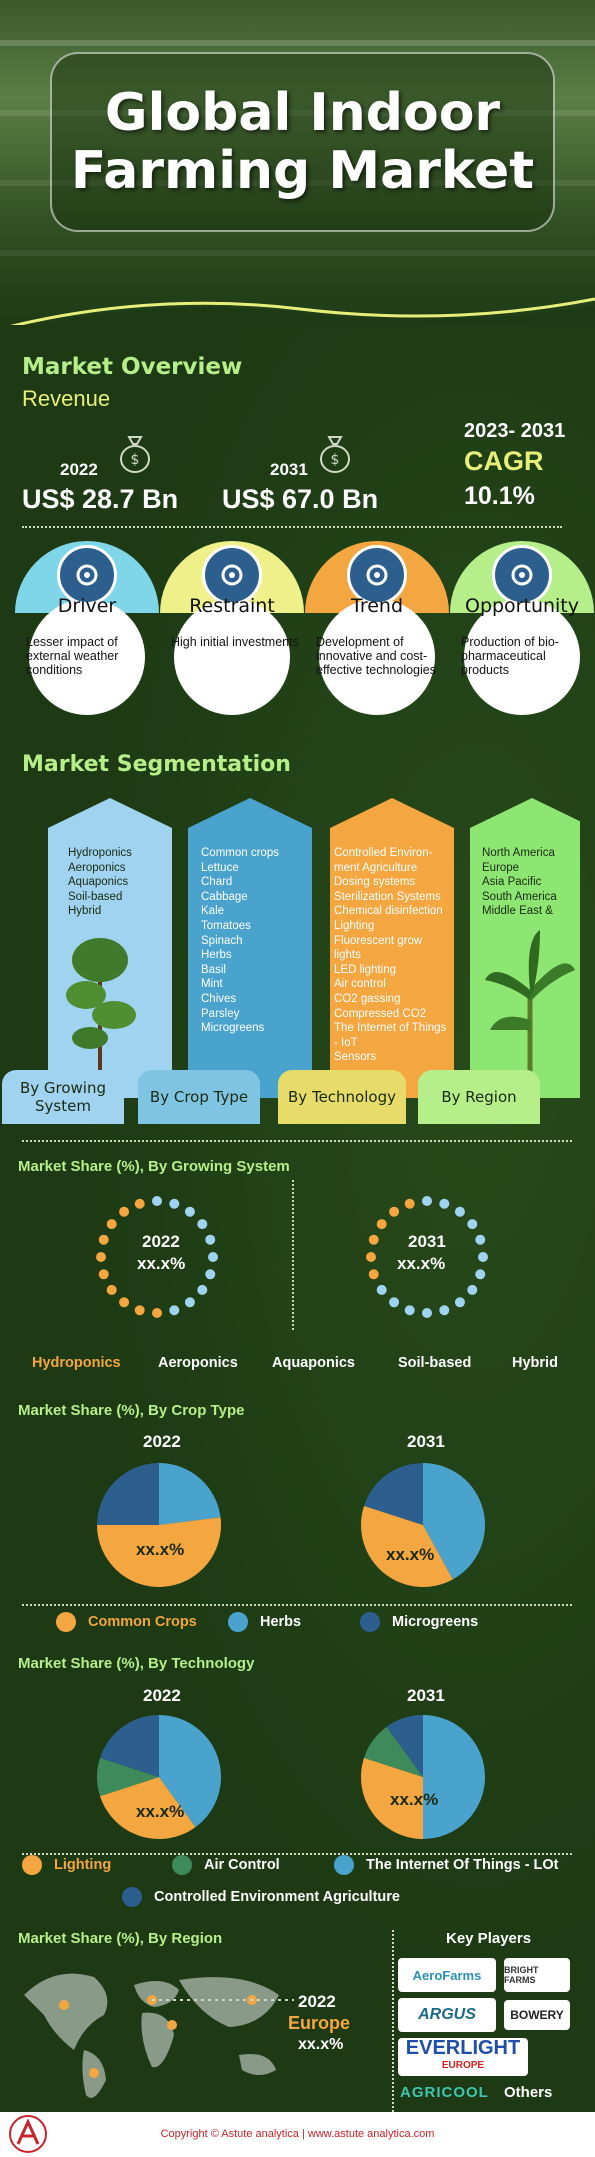 Image resolution: width=595 pixels, height=2157 pixels. What do you see at coordinates (528, 2092) in the screenshot?
I see `key-players-others: Others` at bounding box center [528, 2092].